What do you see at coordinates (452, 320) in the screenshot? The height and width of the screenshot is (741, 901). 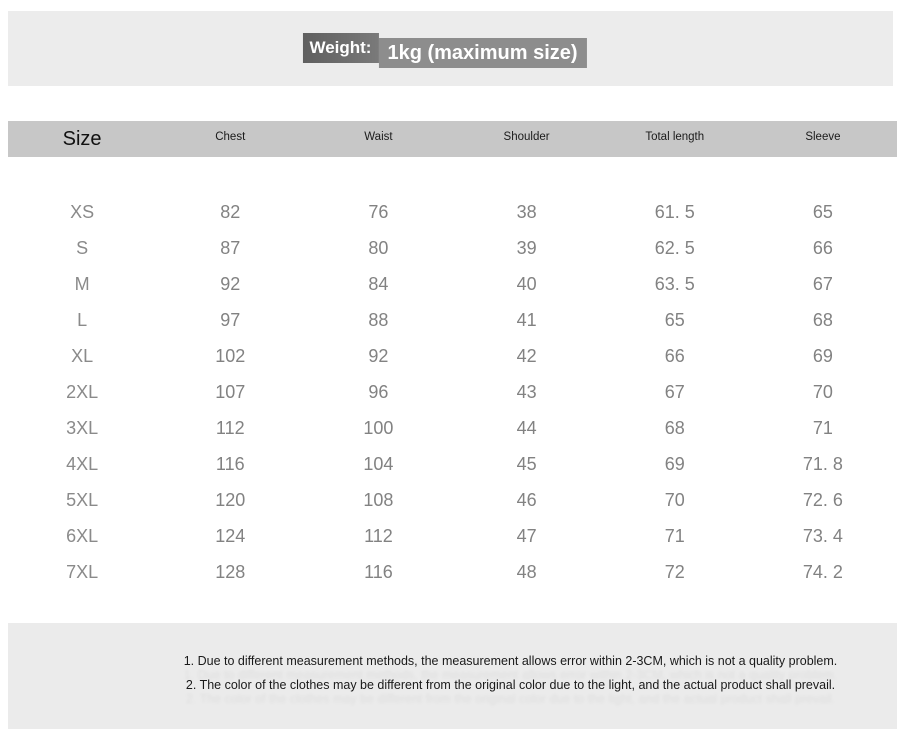 I see `table-row: L 97 88 41 65 68` at bounding box center [452, 320].